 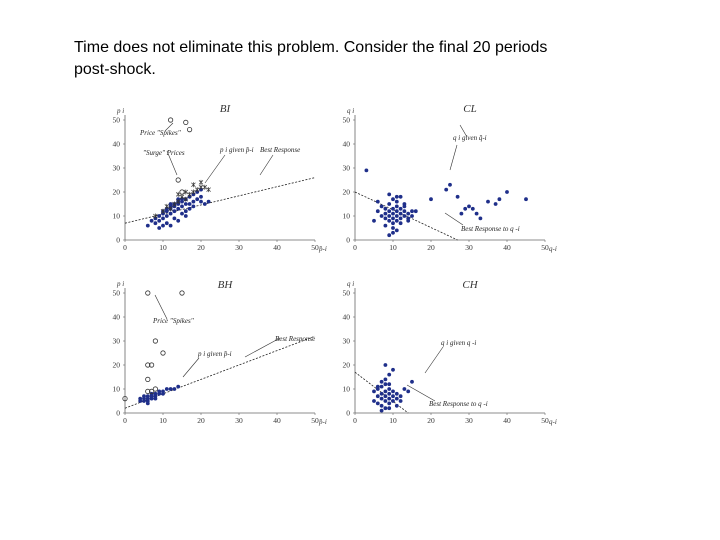 What do you see at coordinates (117, 168) in the screenshot?
I see `y-tick-label: 30` at bounding box center [117, 168].